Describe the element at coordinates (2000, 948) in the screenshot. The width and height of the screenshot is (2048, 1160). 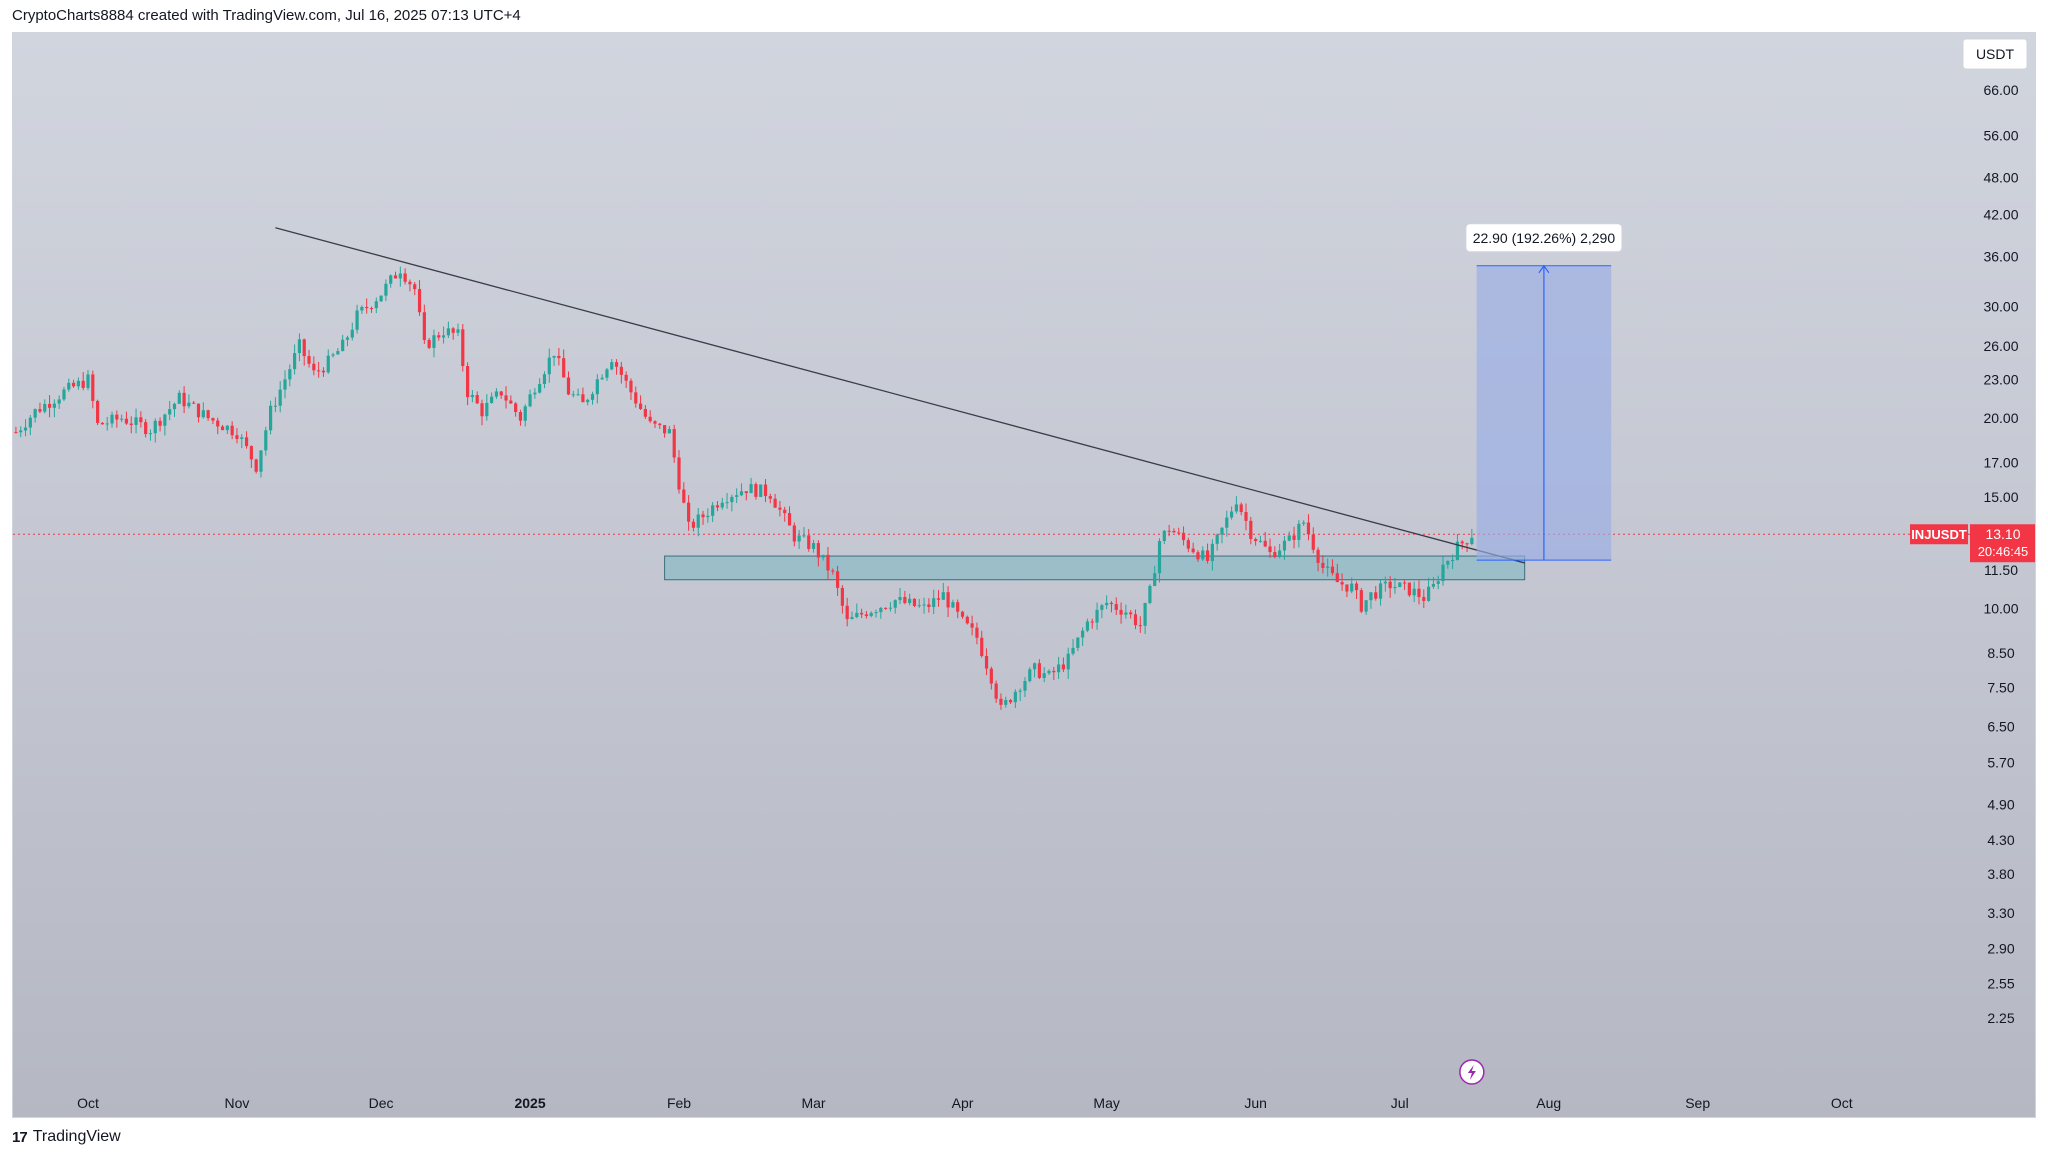
I see `y-tick-label: 2.90` at that location.